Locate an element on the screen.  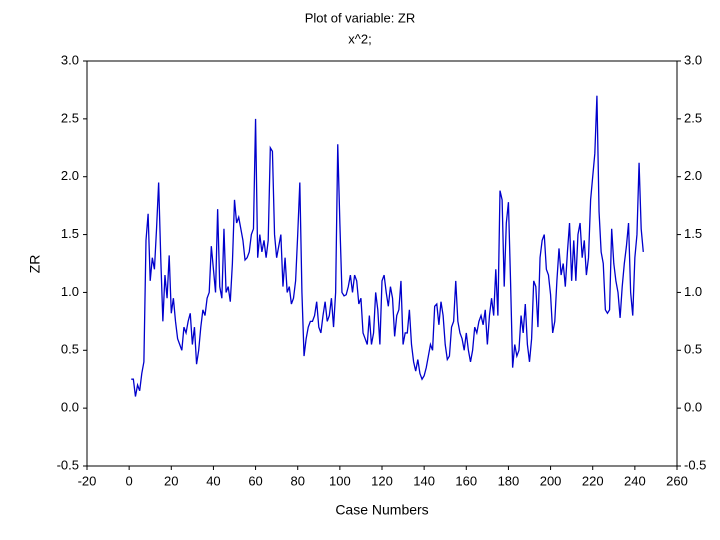
y-tick-label: 2.0 is located at coordinates (70, 175).